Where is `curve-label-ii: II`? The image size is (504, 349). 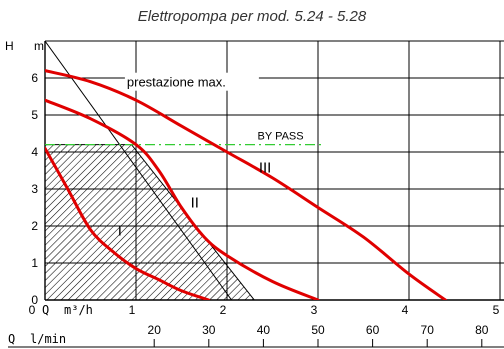
curve-label-ii: II is located at coordinates (195, 203).